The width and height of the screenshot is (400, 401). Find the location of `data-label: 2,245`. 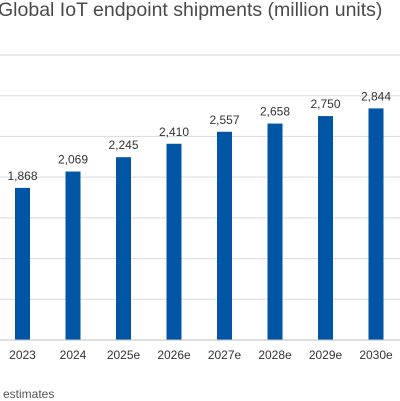

data-label: 2,245 is located at coordinates (123, 145).